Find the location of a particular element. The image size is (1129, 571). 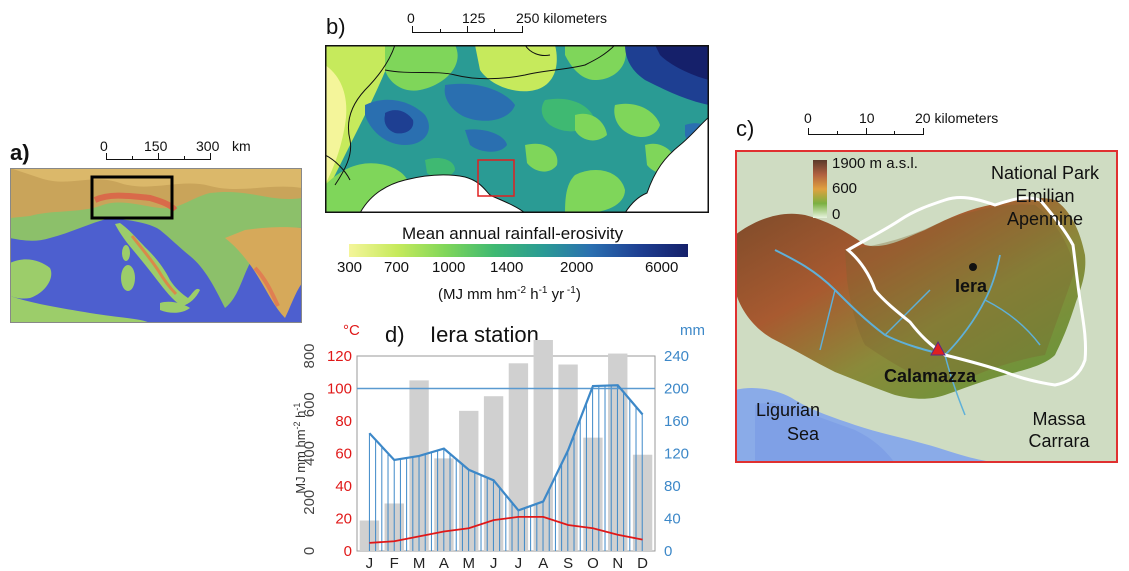

temp-tick-2: 40 is located at coordinates (343, 486).